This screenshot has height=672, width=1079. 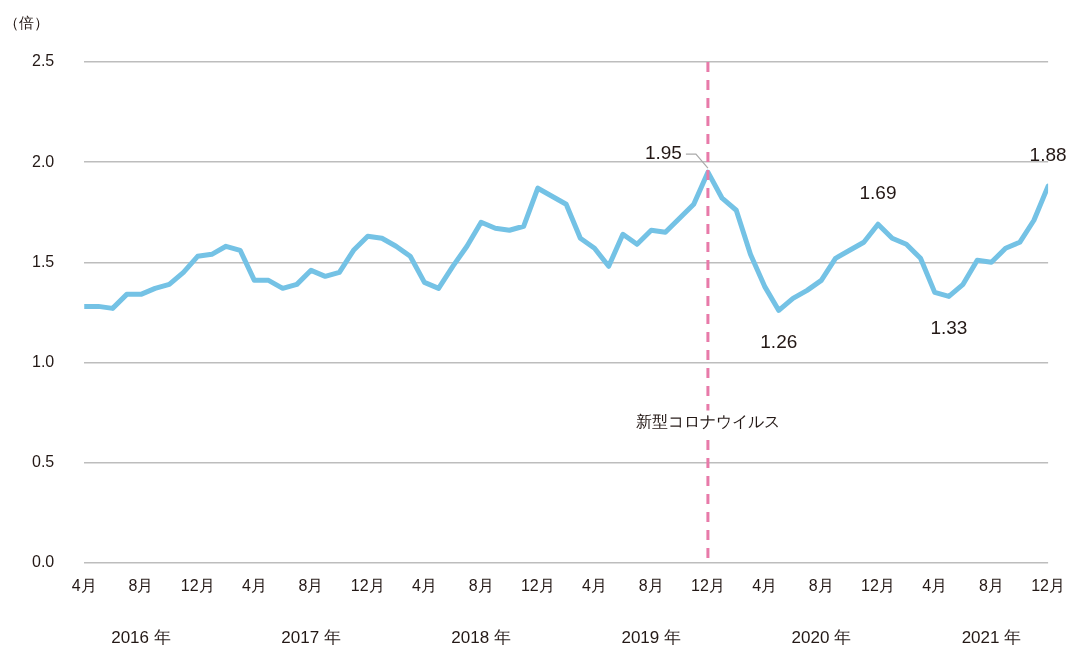 I want to click on y-axis-title: （倍）, so click(x=26, y=23).